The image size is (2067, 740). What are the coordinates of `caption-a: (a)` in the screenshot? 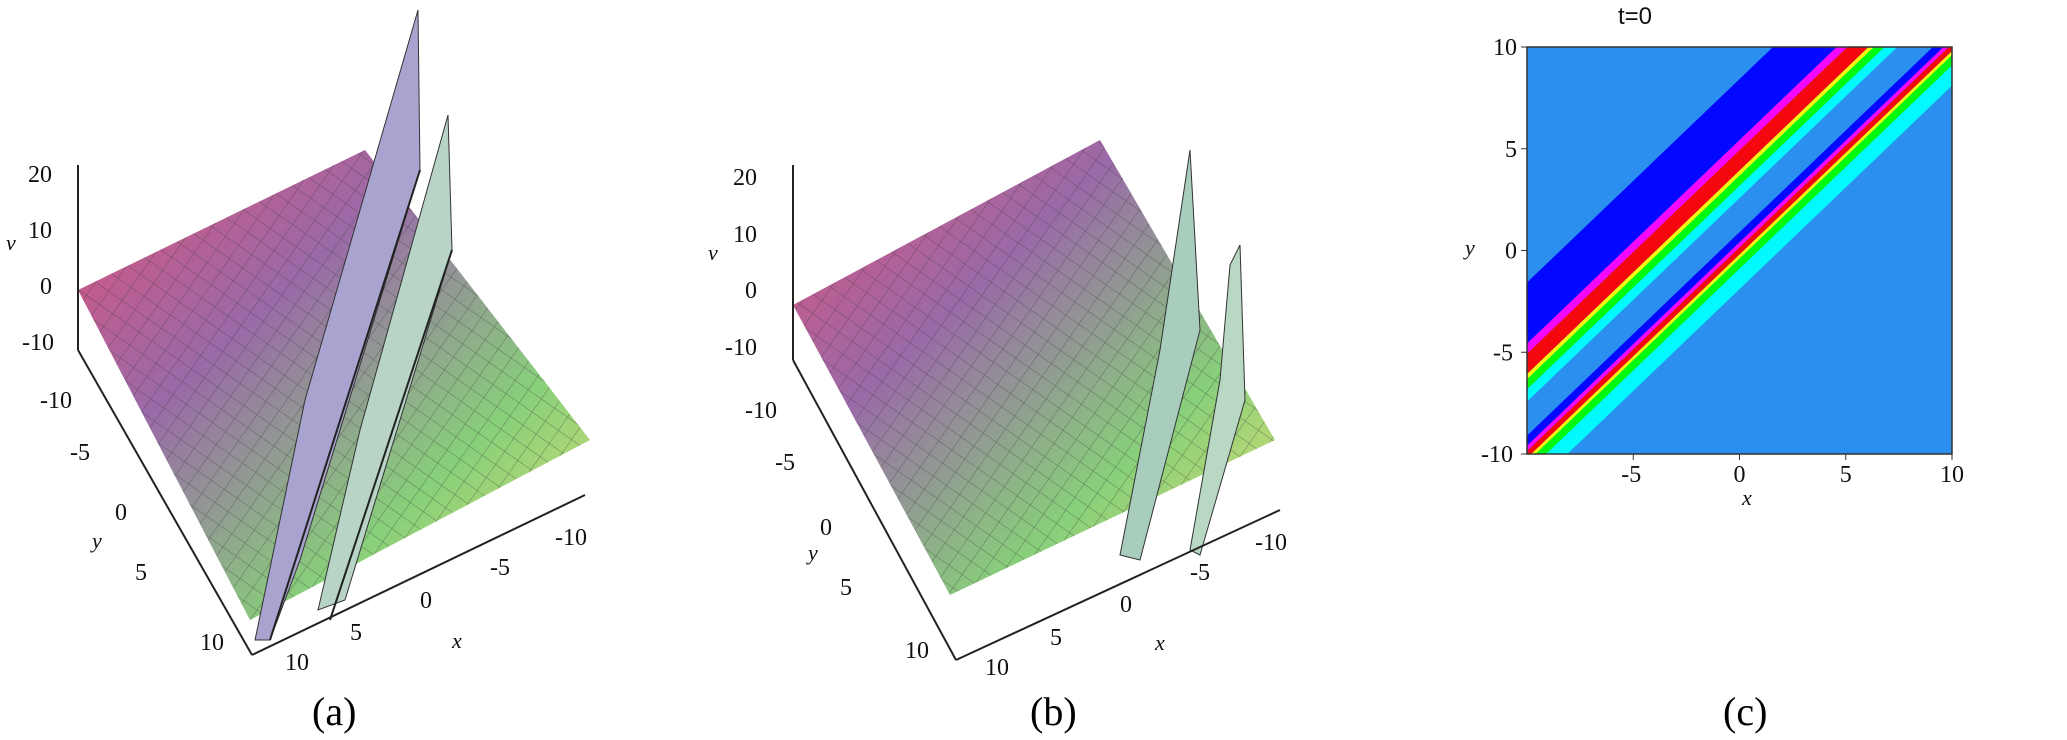 It's located at (334, 711).